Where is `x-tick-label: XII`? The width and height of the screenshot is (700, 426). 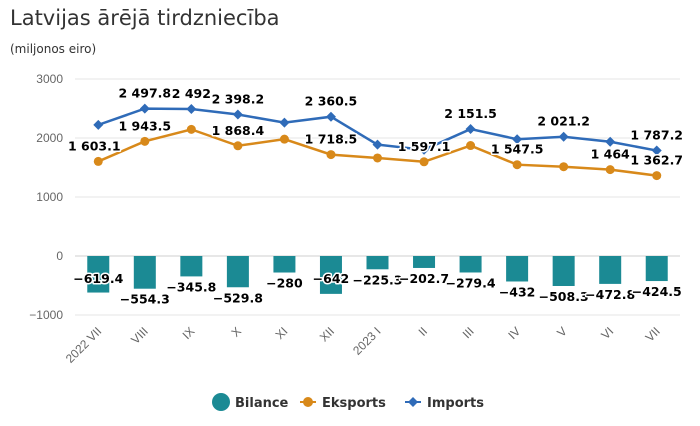 x-tick-label: XII is located at coordinates (327, 334).